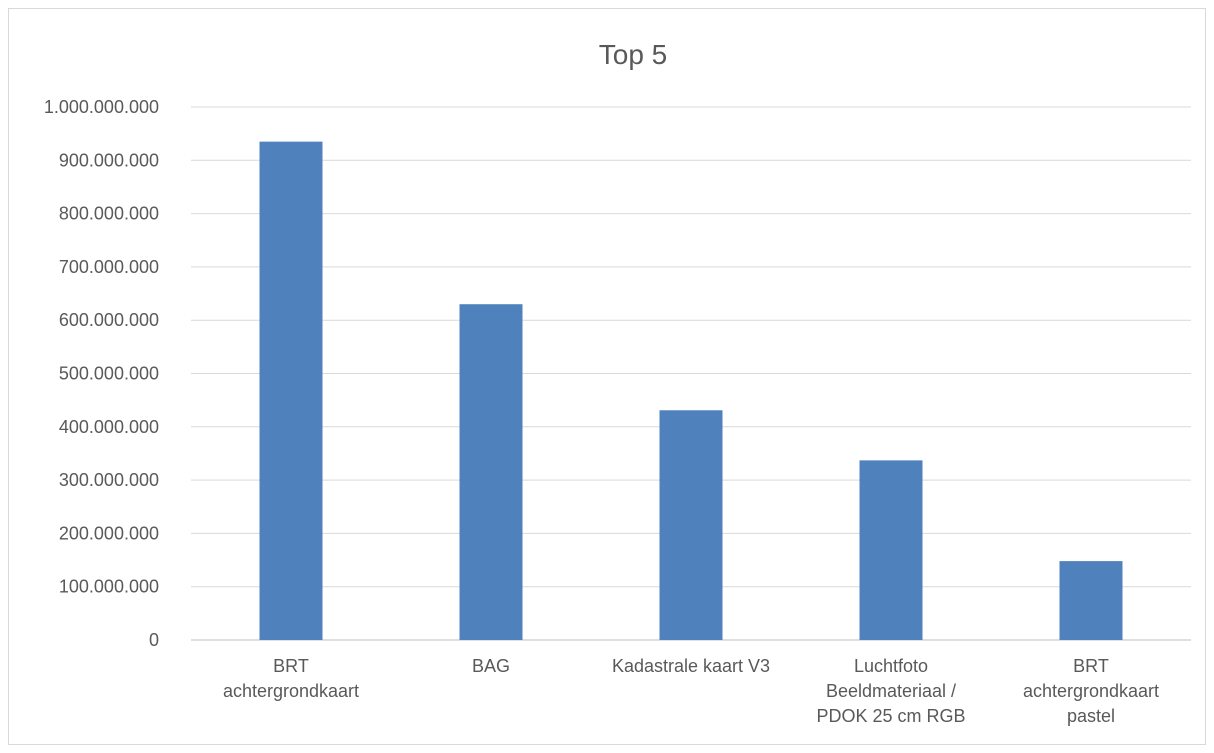 This screenshot has height=753, width=1214. I want to click on y-tick-label: 500.000.000, so click(109, 374).